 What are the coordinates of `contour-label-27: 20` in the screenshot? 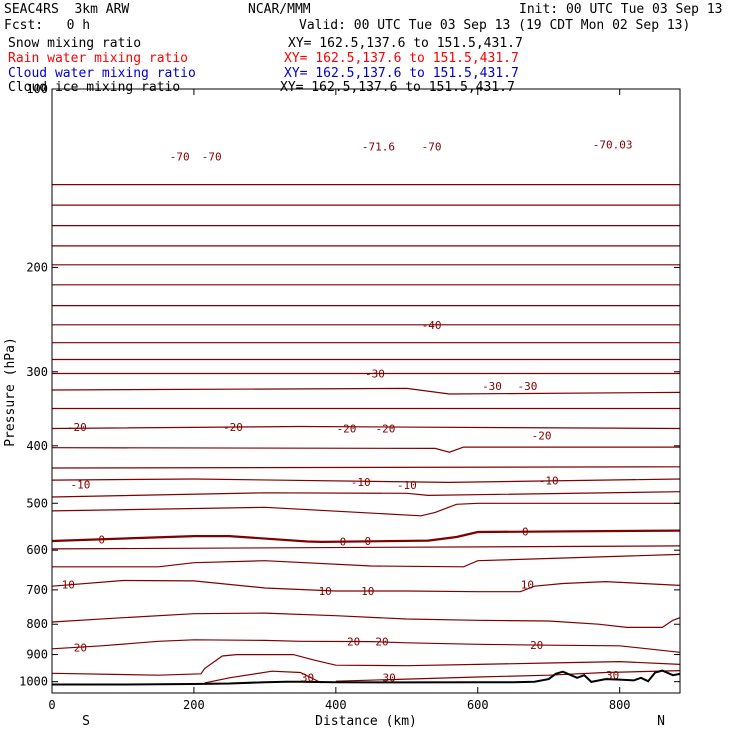 It's located at (353, 642).